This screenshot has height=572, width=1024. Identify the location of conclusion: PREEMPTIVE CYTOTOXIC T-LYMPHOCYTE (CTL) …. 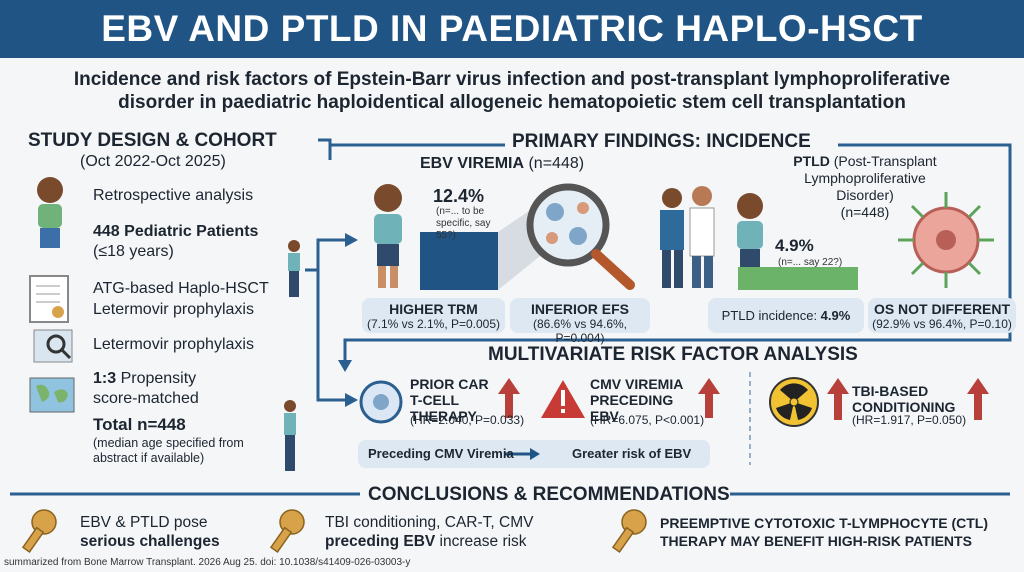
(824, 532).